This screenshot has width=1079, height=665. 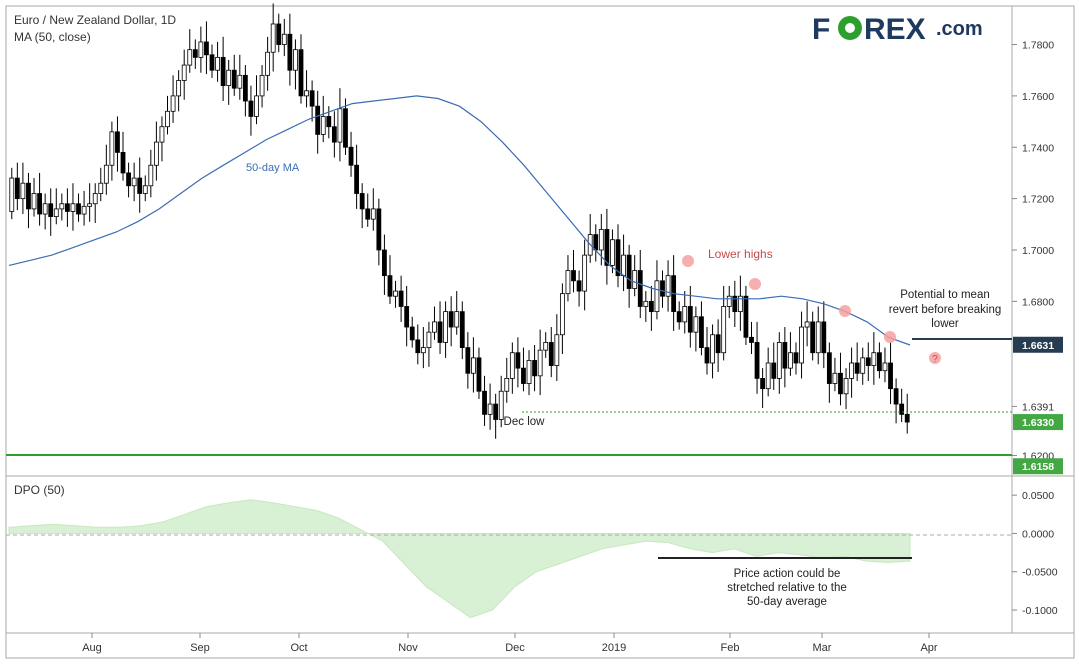 I want to click on logo-f: F, so click(x=821, y=29).